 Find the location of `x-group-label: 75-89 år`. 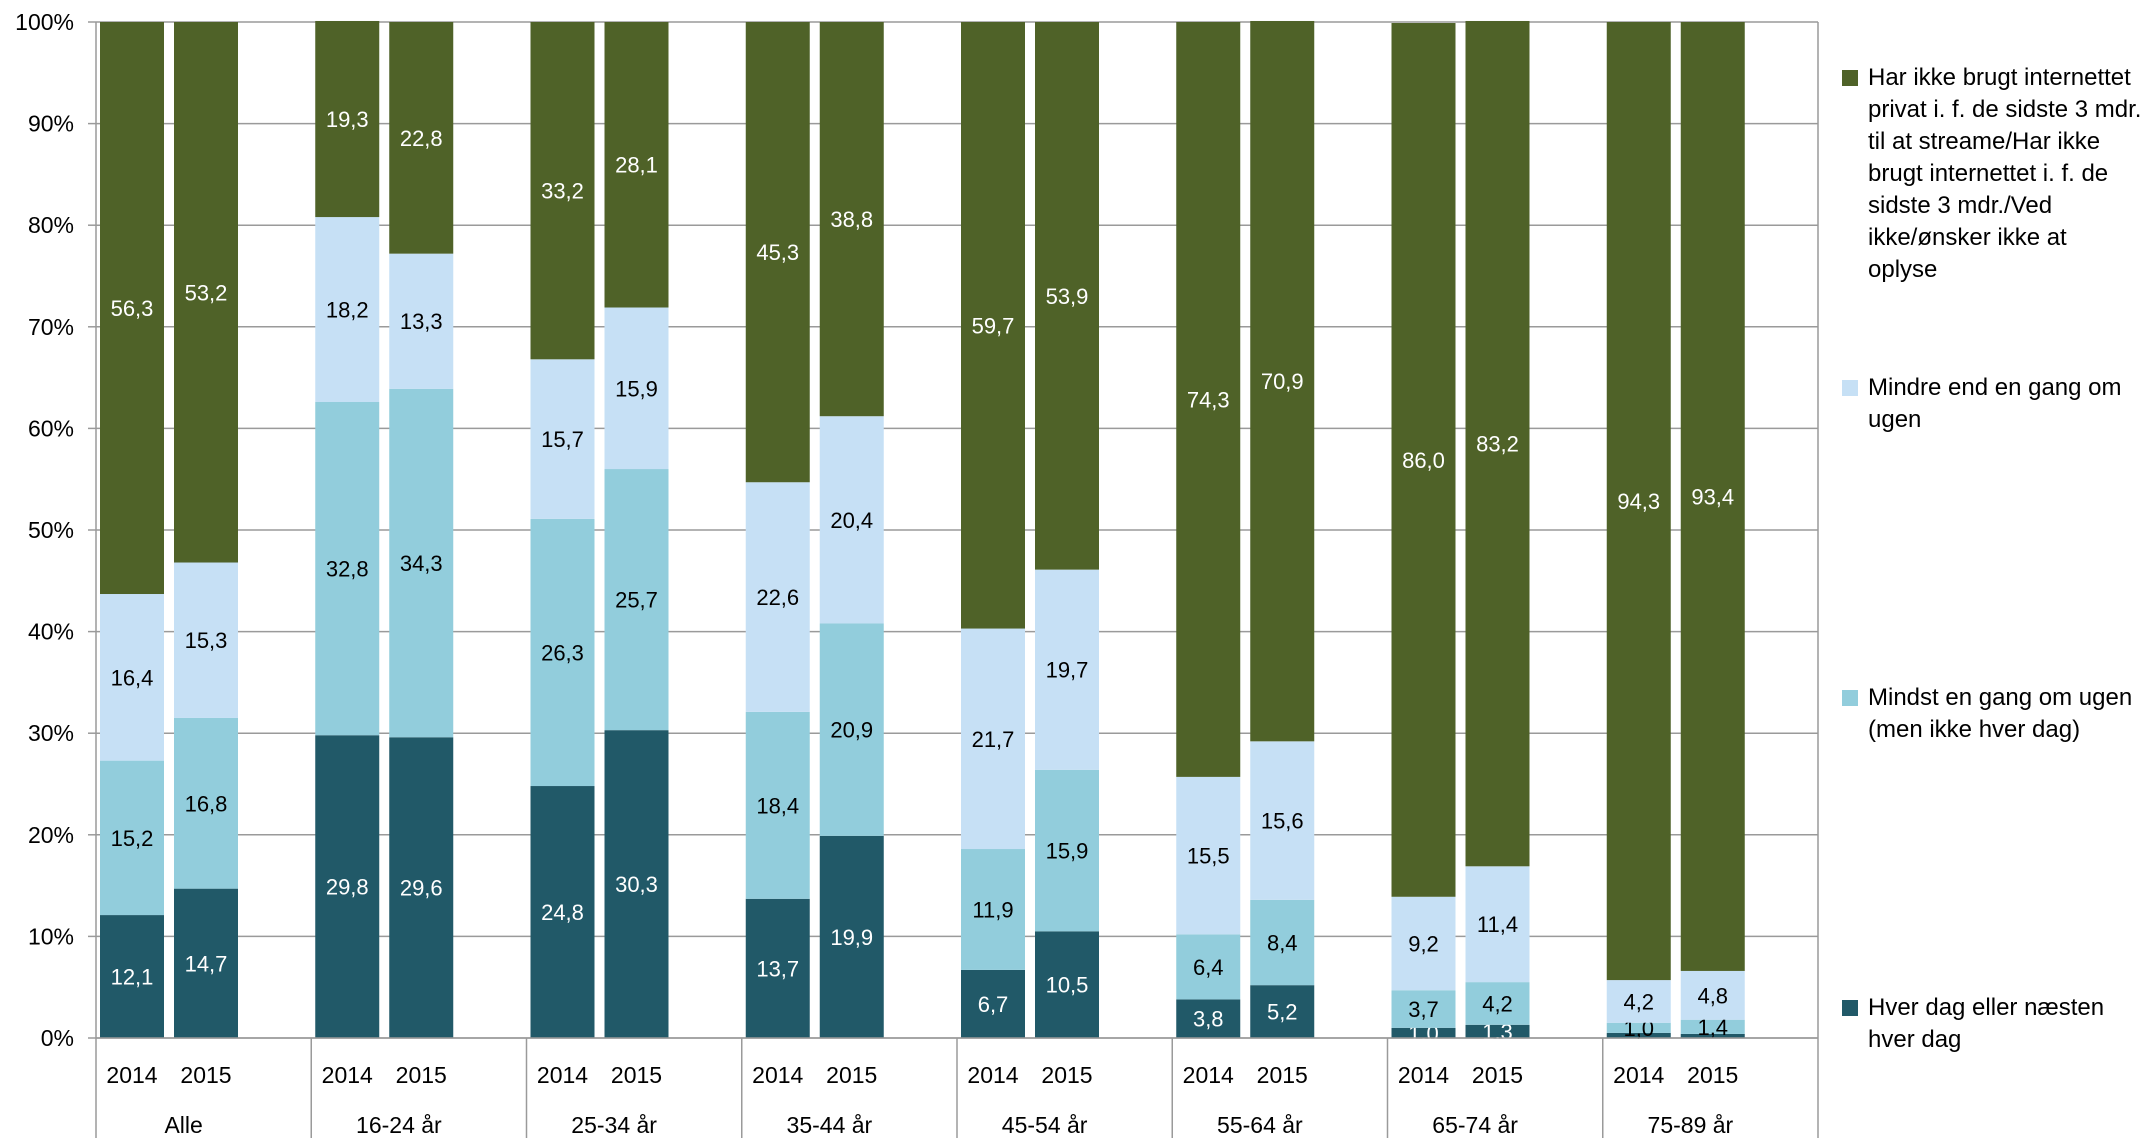

x-group-label: 75-89 år is located at coordinates (1691, 1125).